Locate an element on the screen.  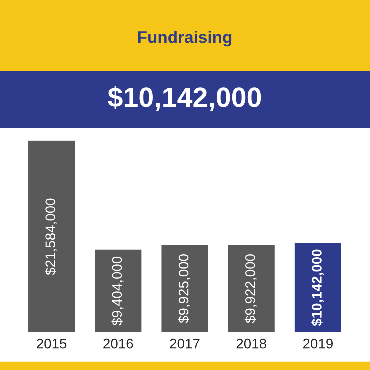
data-label: $21,584,000 is located at coordinates (51, 237).